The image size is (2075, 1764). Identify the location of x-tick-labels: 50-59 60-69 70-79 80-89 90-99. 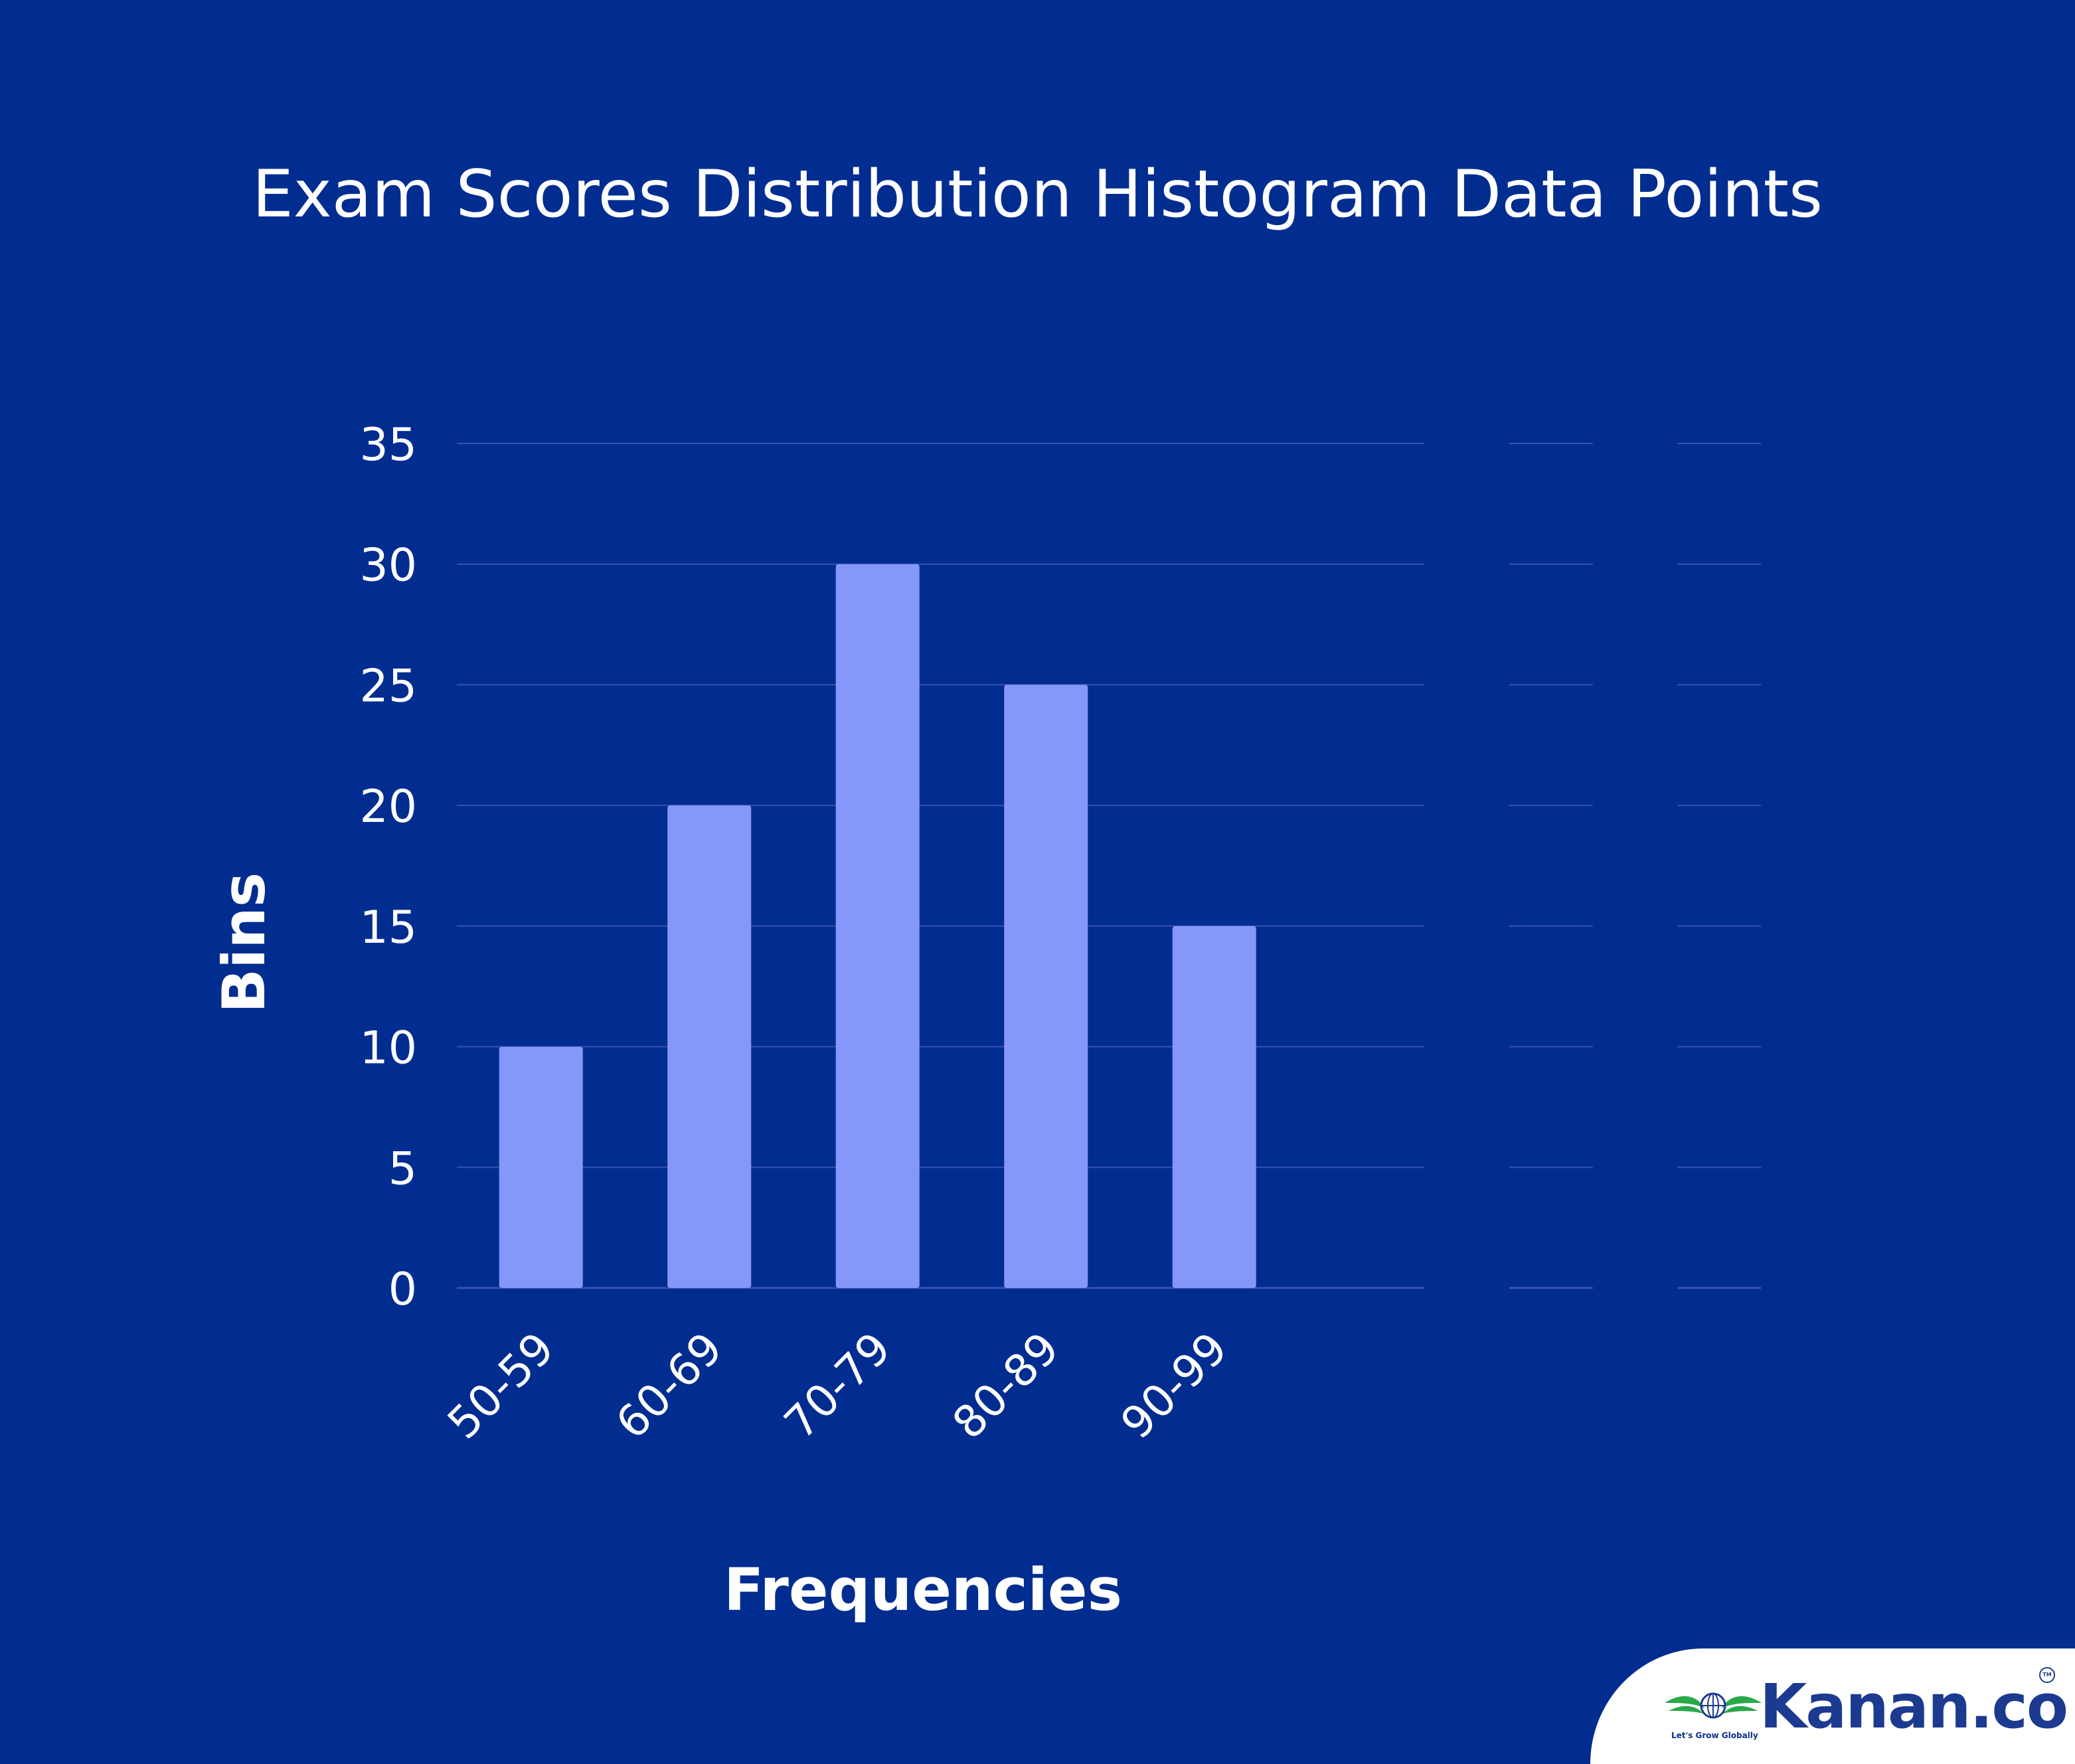
(838, 1386).